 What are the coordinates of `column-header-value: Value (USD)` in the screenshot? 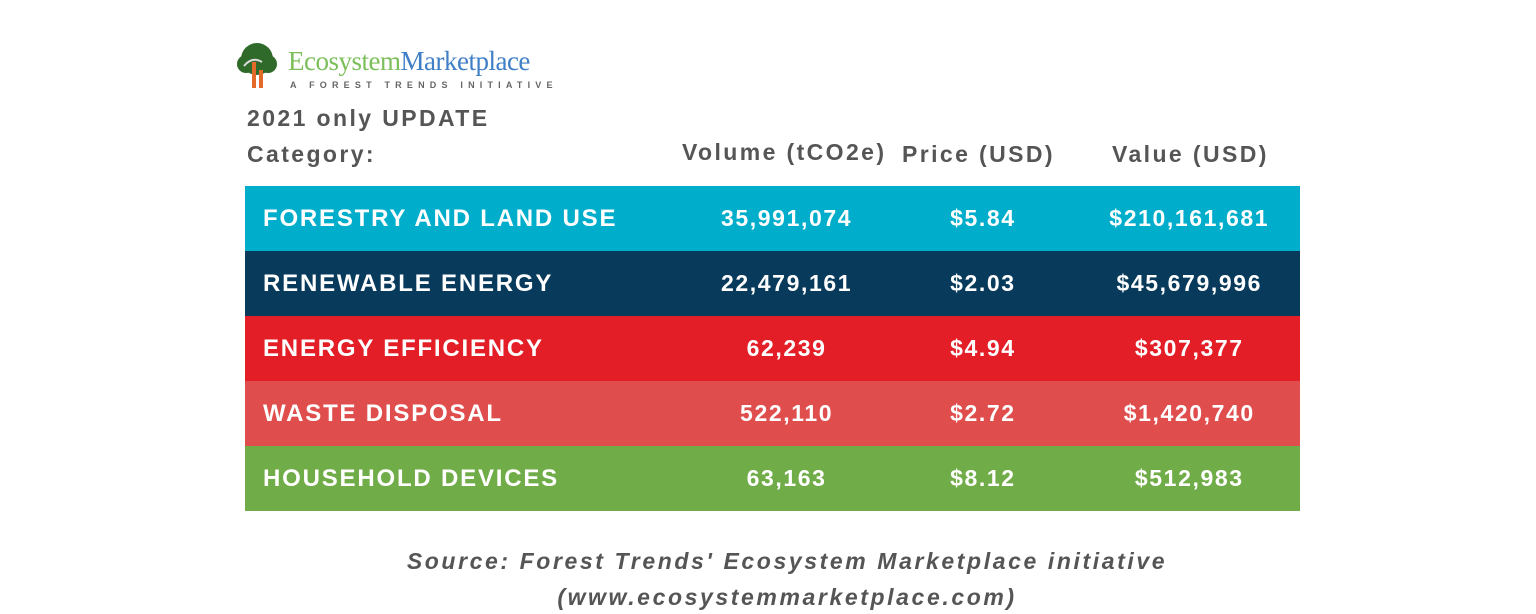 It's located at (1190, 154).